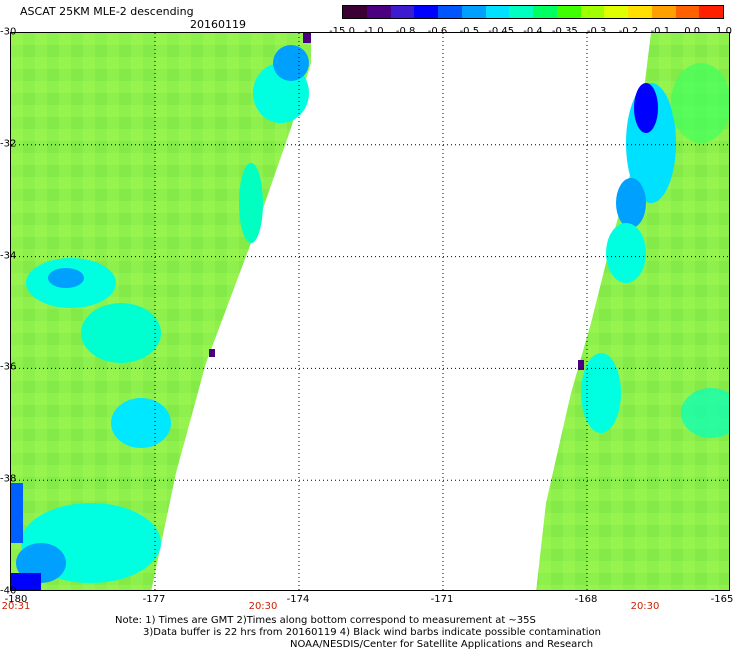  I want to click on colorbar-tick-label: -15.0, so click(342, 31).